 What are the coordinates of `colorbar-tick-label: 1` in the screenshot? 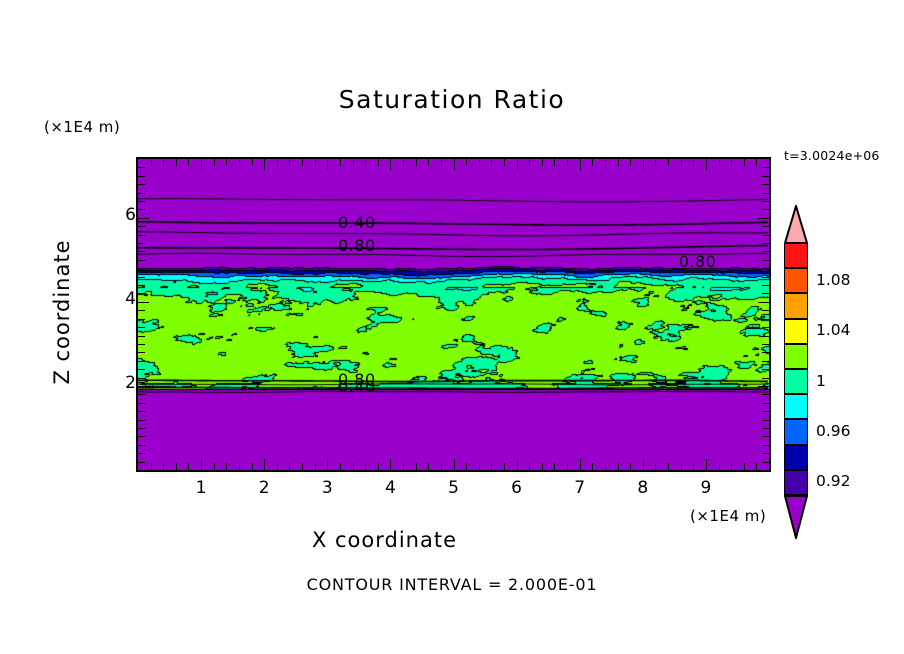 It's located at (821, 380).